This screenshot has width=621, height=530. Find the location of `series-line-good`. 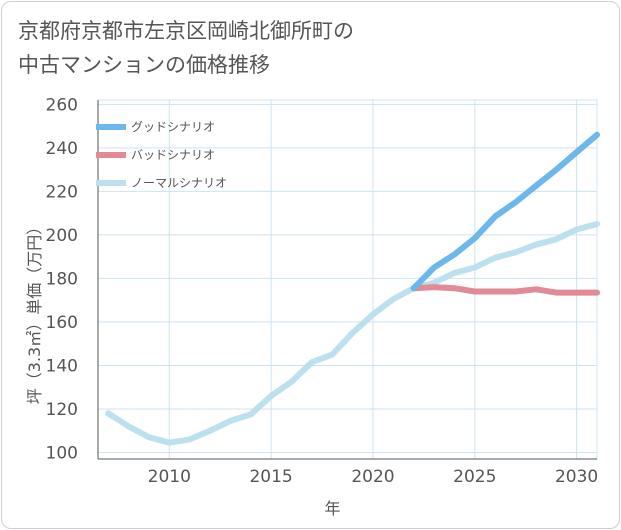

series-line-good is located at coordinates (505, 211).